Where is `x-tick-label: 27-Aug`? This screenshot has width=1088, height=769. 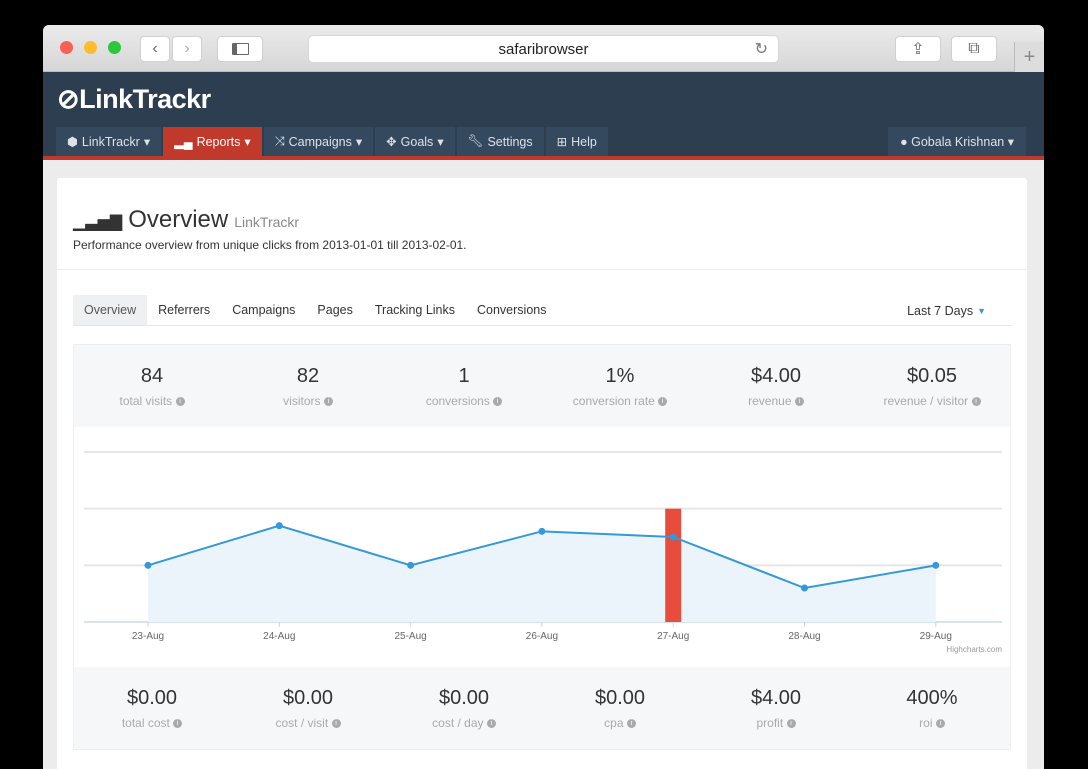
x-tick-label: 27-Aug is located at coordinates (673, 636).